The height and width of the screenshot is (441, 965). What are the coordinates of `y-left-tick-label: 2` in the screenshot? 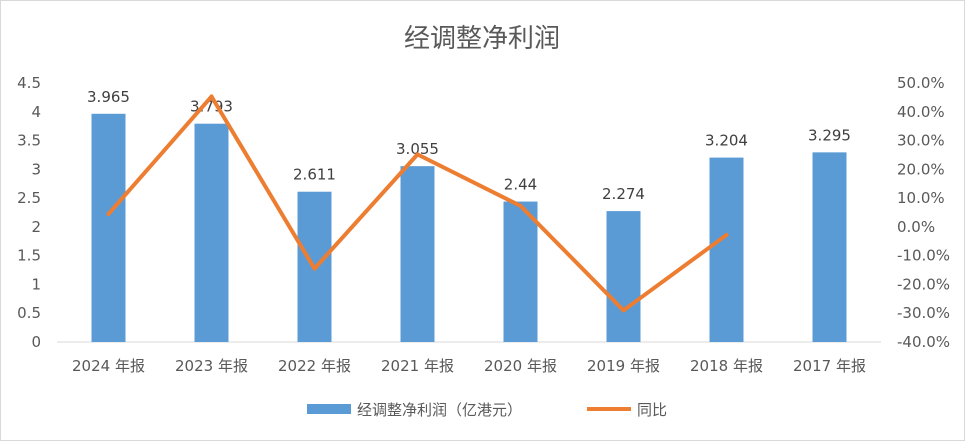 It's located at (36, 227).